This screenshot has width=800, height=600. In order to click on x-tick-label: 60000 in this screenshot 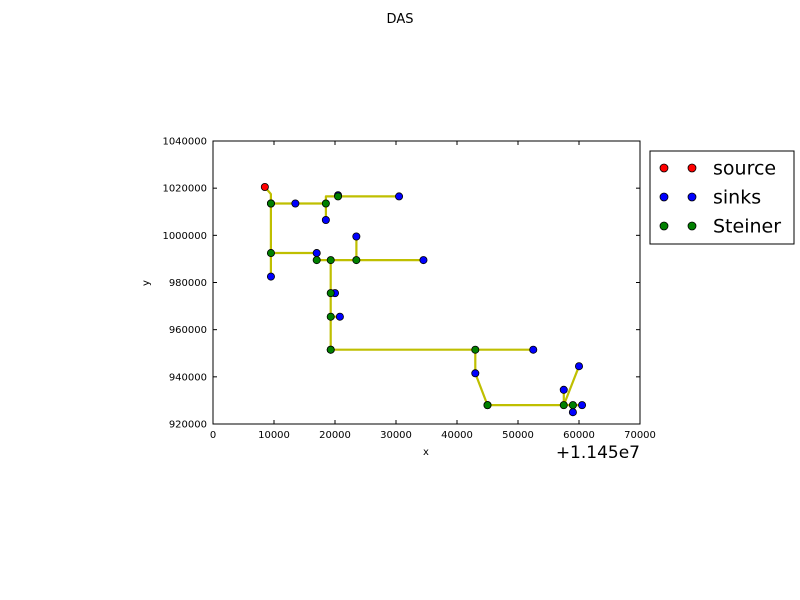, I will do `click(579, 435)`.